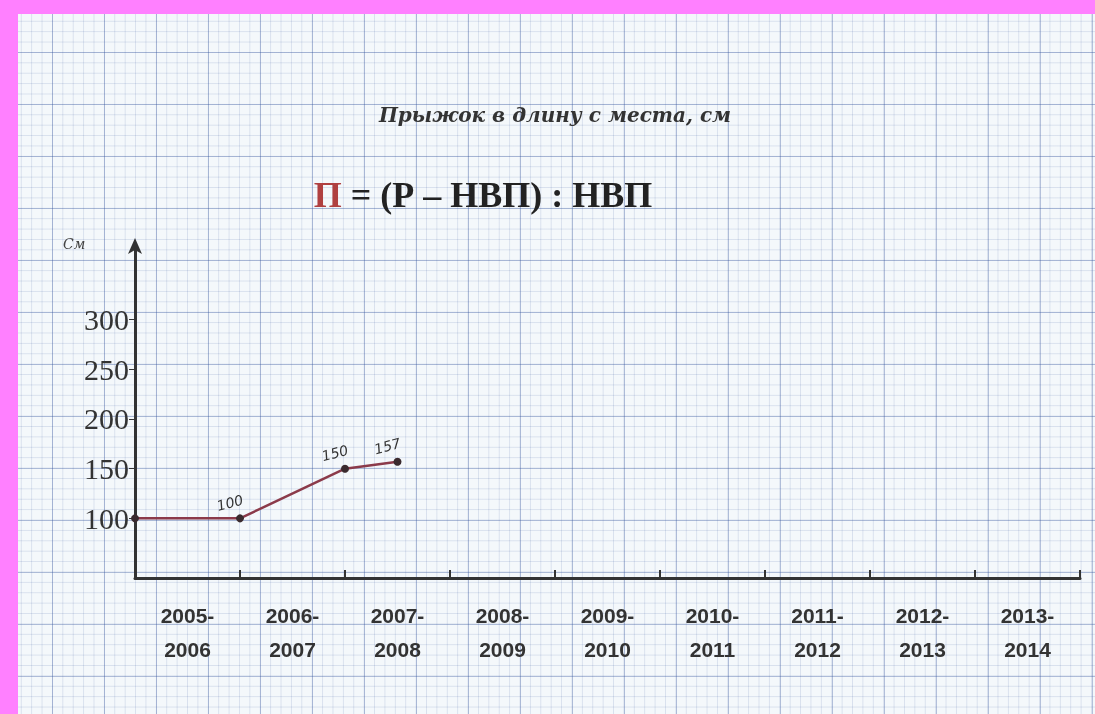  What do you see at coordinates (397, 632) in the screenshot?
I see `x-tick-label: 2007- 2008` at bounding box center [397, 632].